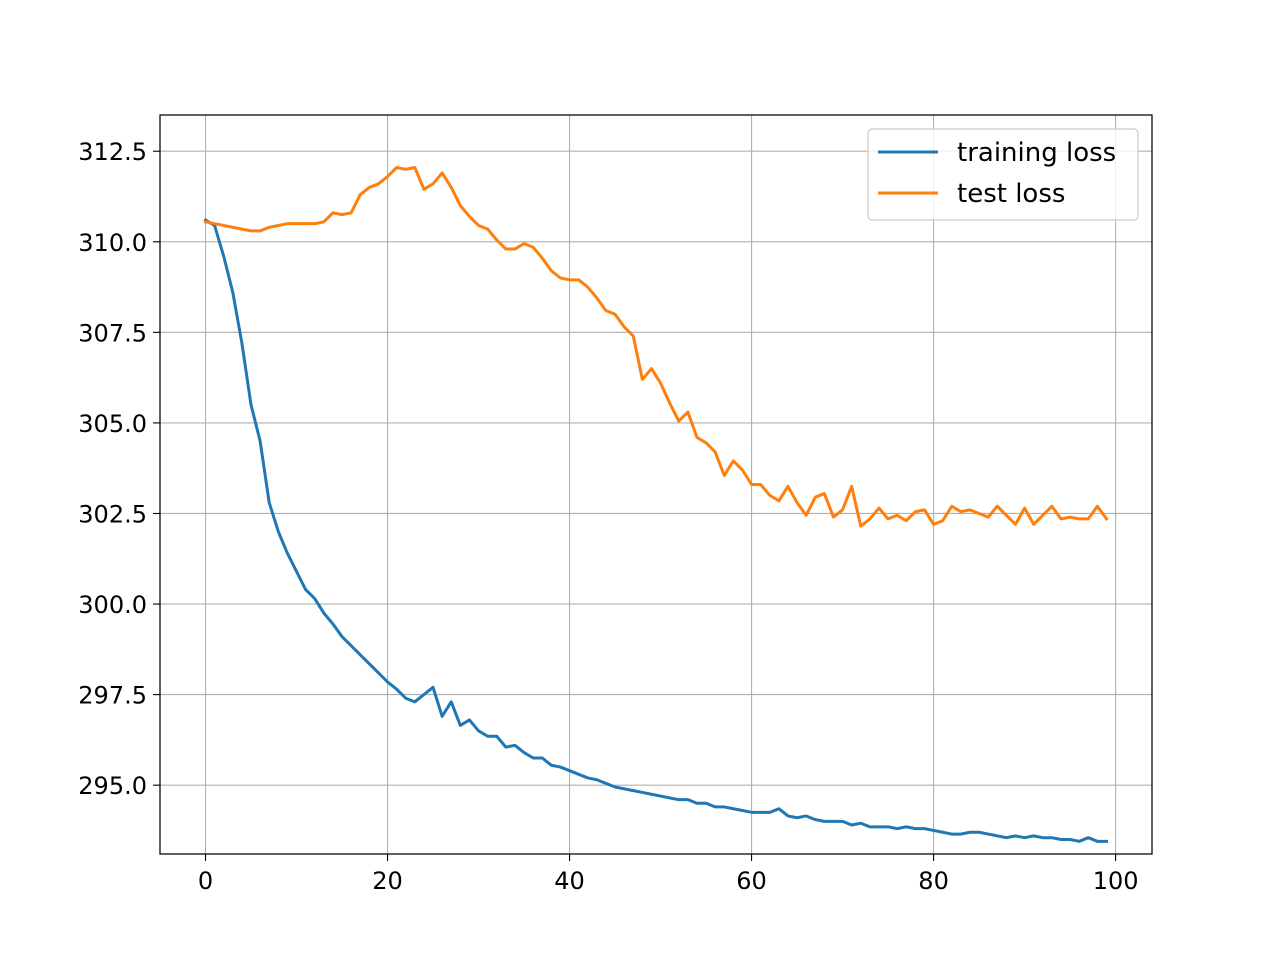 This screenshot has height=964, width=1280. I want to click on x-tick-label: 20, so click(387, 881).